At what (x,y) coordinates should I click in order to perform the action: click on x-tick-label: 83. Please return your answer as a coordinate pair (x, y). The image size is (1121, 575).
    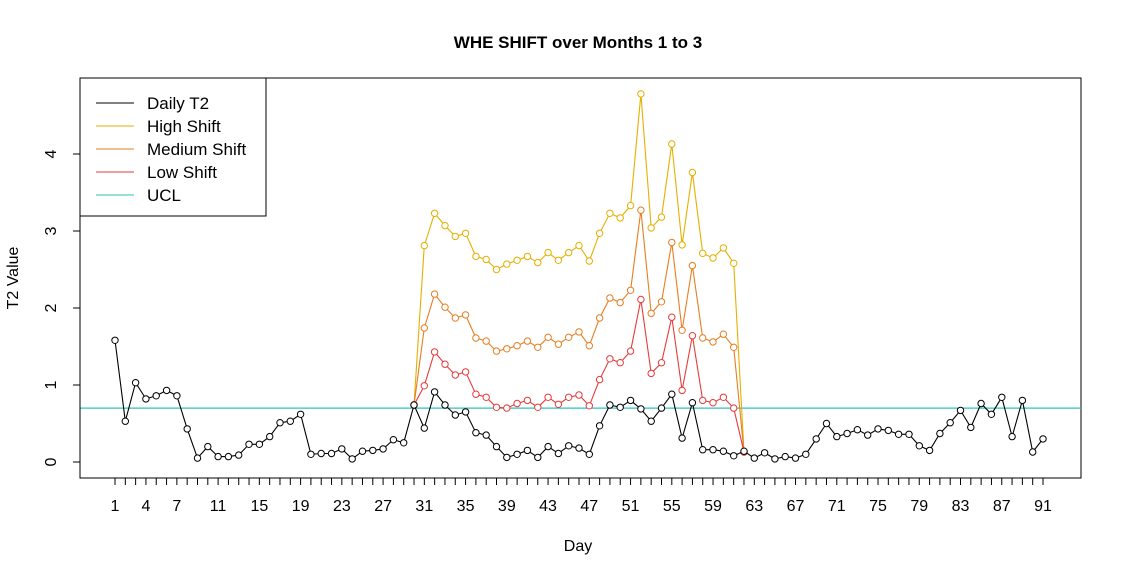
    Looking at the image, I should click on (961, 506).